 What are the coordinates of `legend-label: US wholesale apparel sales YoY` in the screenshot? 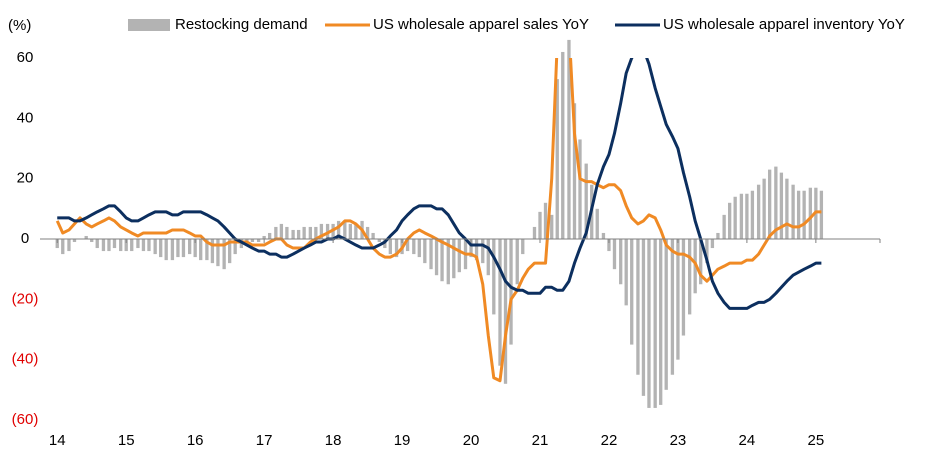 It's located at (481, 24).